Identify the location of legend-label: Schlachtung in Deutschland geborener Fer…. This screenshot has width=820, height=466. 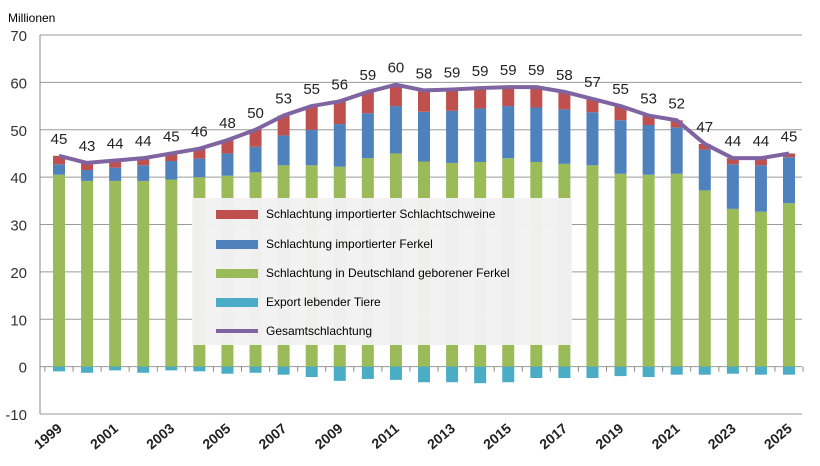
(388, 273).